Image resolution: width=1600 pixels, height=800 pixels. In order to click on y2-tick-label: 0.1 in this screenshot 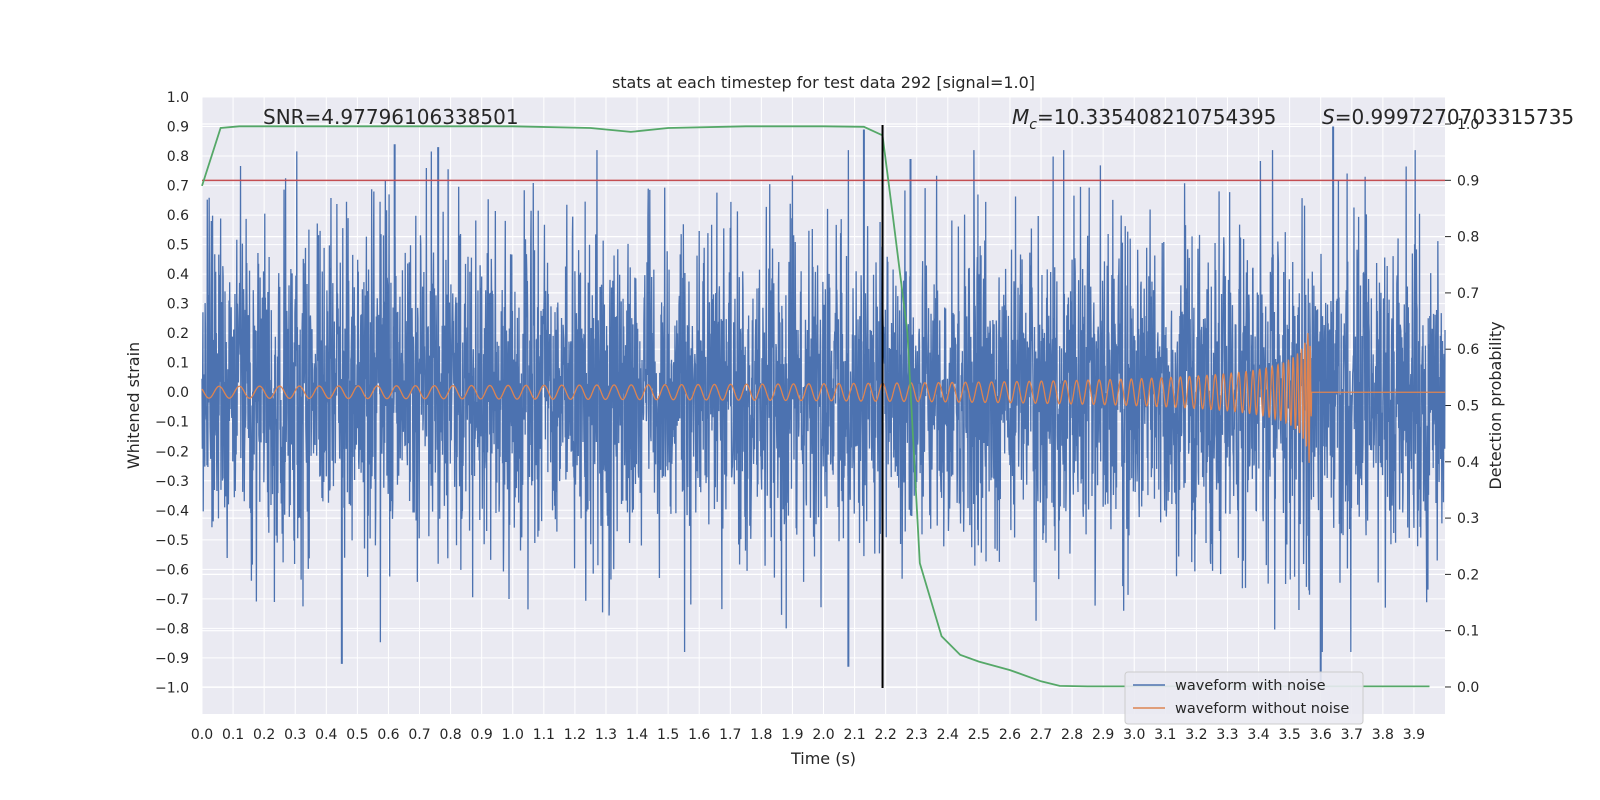, I will do `click(1468, 632)`.